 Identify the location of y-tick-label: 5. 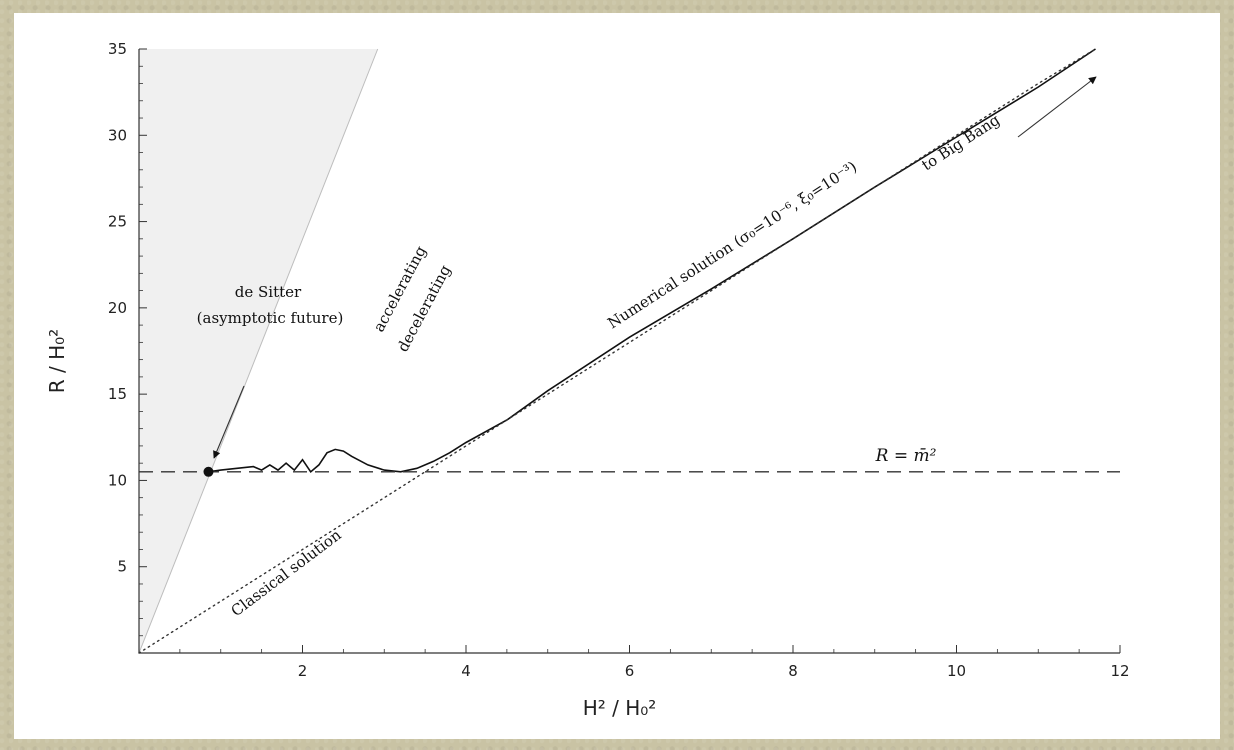
(122, 567).